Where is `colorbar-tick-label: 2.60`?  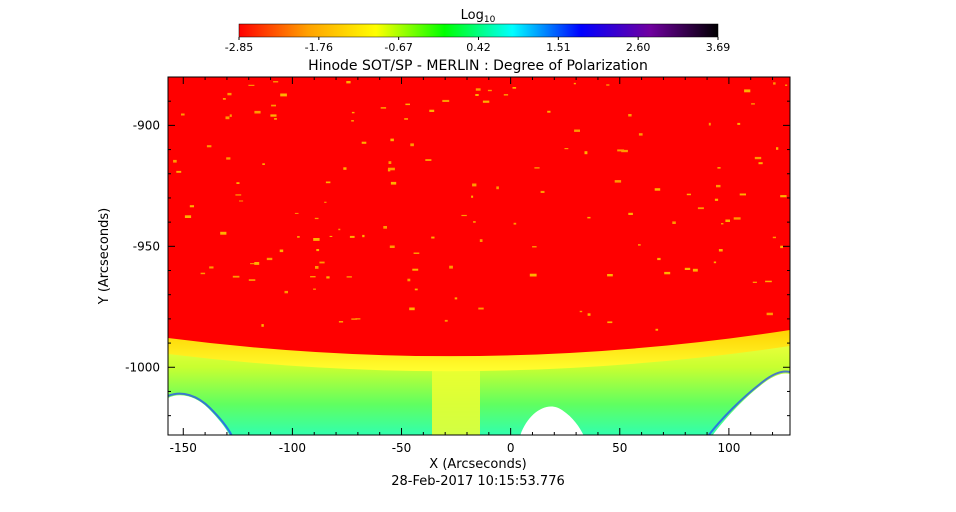 colorbar-tick-label: 2.60 is located at coordinates (638, 47).